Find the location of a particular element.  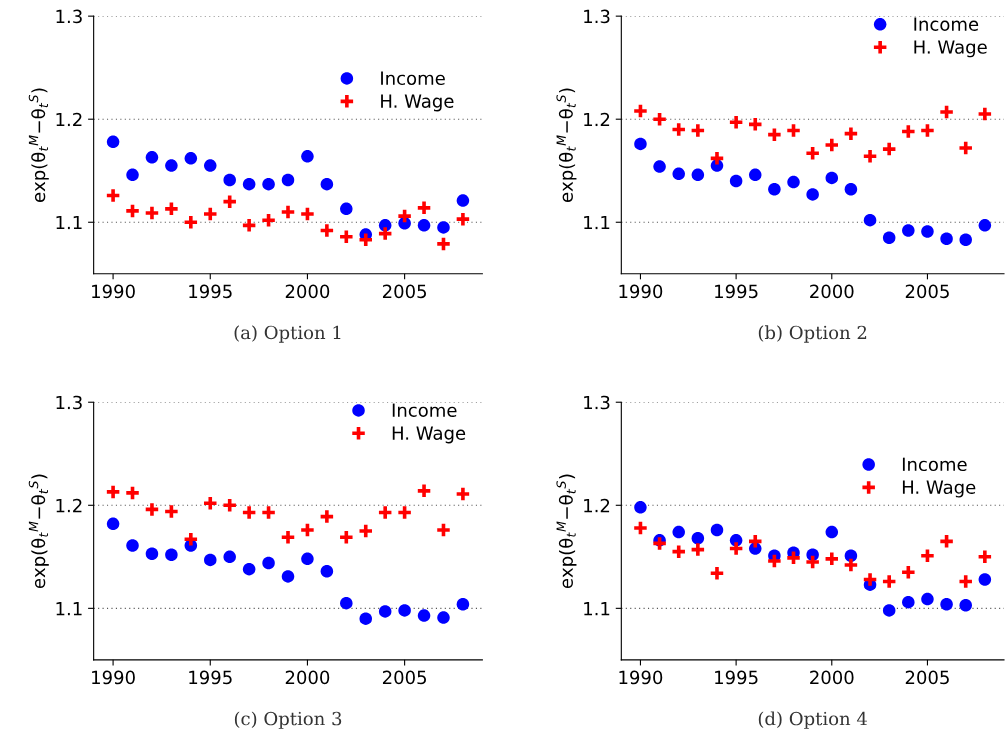

text: (d) Option 4 is located at coordinates (812, 720).